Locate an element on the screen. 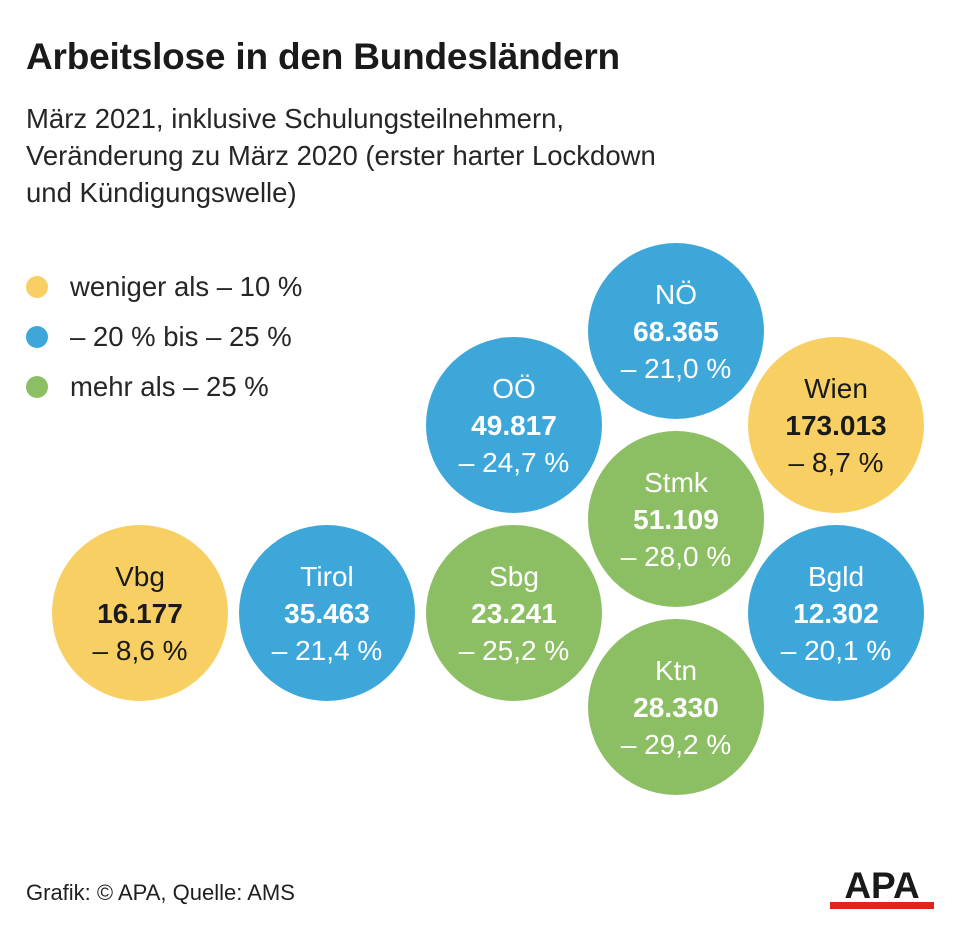  bubble-ktn: Ktn 28.330 – 29,2 % is located at coordinates (676, 707).